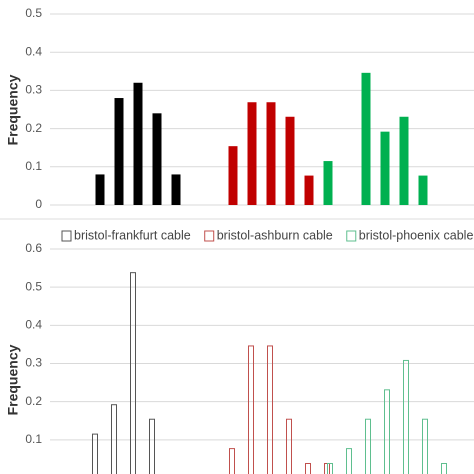  I want to click on legend-label: bristol-frankfurt cable, so click(132, 235).